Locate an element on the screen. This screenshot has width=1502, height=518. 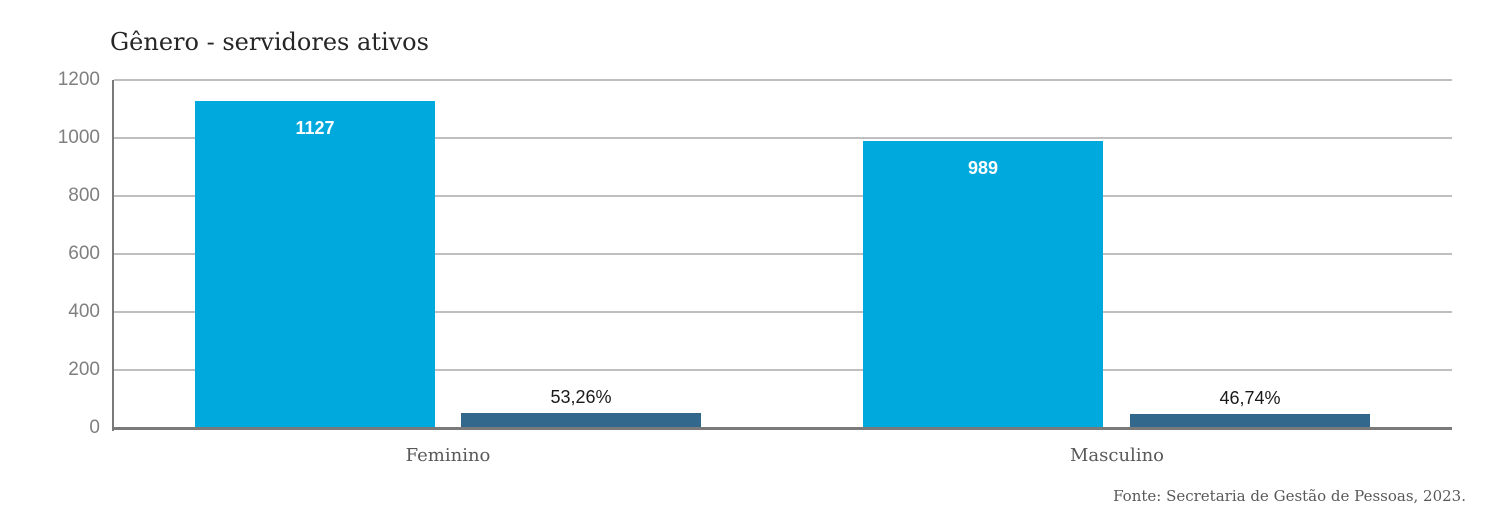
bar-value-label-feminino-percentual: 53,26% is located at coordinates (581, 396).